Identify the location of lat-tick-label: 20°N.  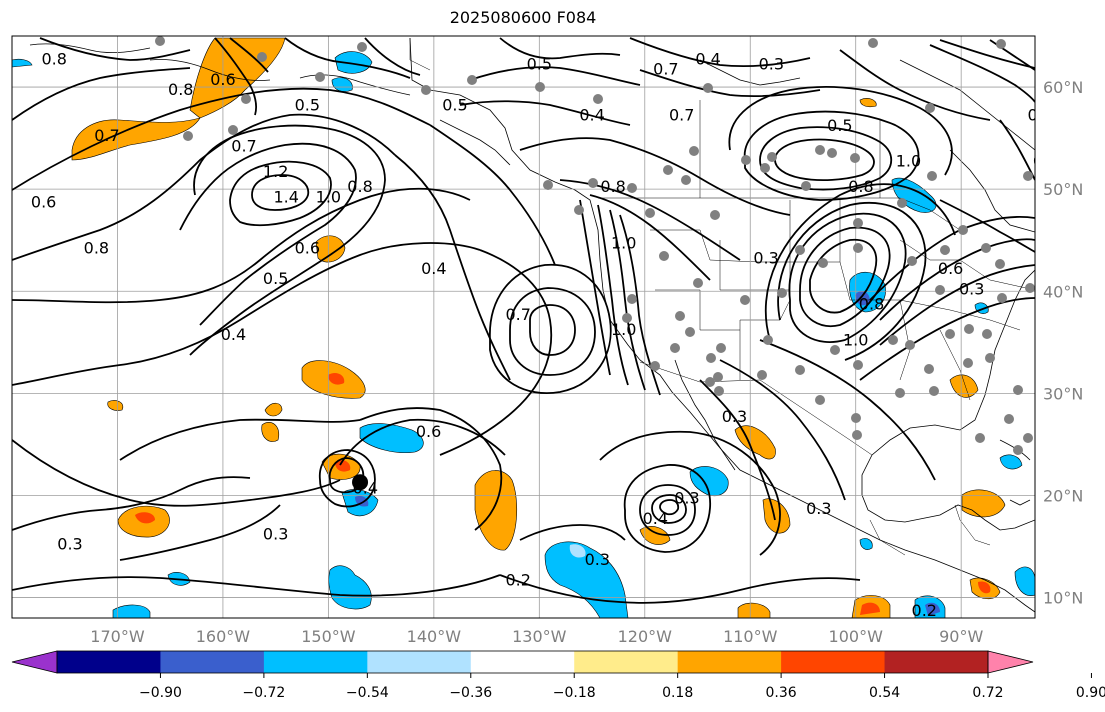
(1063, 495).